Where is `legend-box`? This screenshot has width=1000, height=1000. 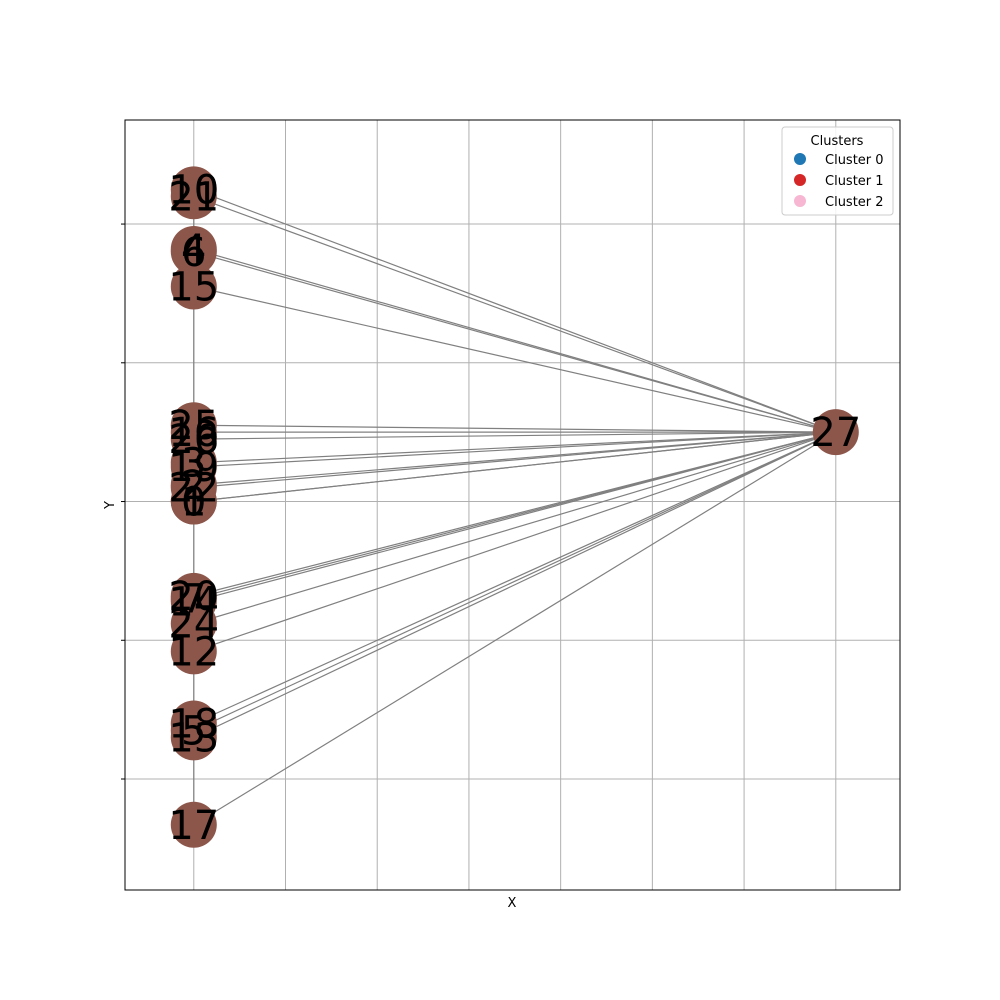 legend-box is located at coordinates (837, 171).